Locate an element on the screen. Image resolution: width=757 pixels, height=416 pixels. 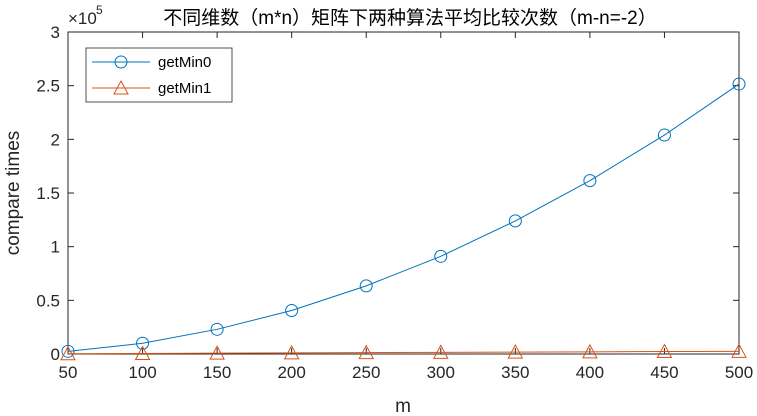
x-tick-label: 250 is located at coordinates (366, 372).